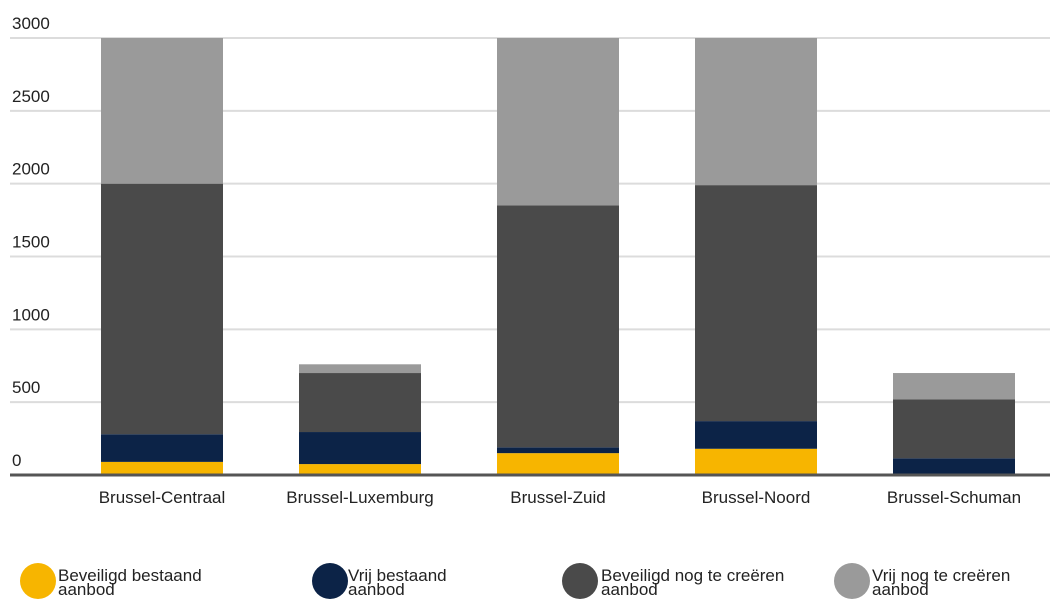 The width and height of the screenshot is (1051, 604). I want to click on y-tick-label: 3000, so click(31, 23).